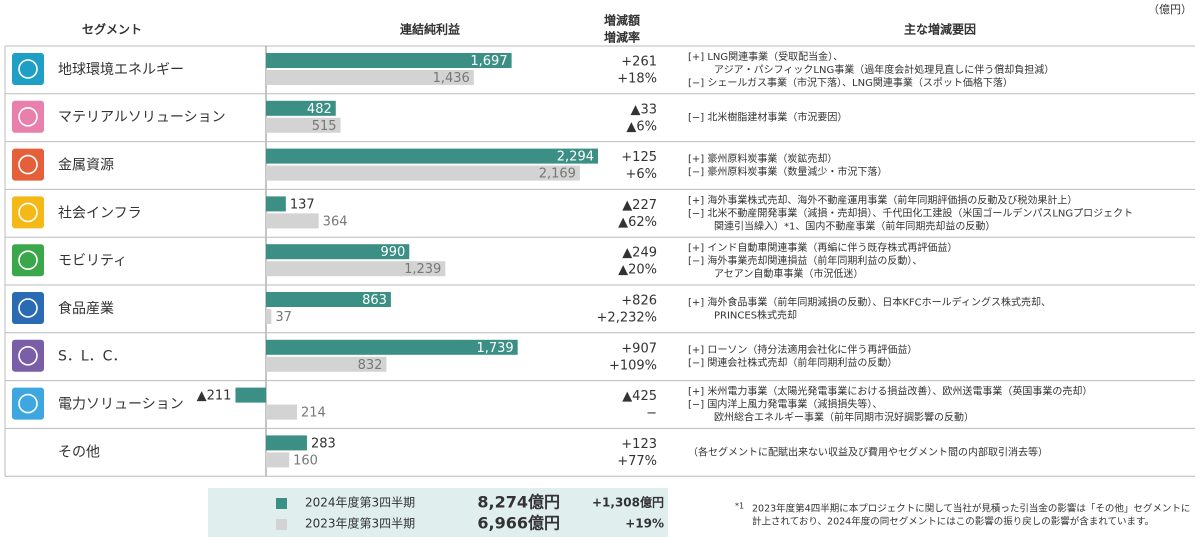 This screenshot has width=1200, height=537. Describe the element at coordinates (494, 348) in the screenshot. I see `value-label: 1,739` at that location.